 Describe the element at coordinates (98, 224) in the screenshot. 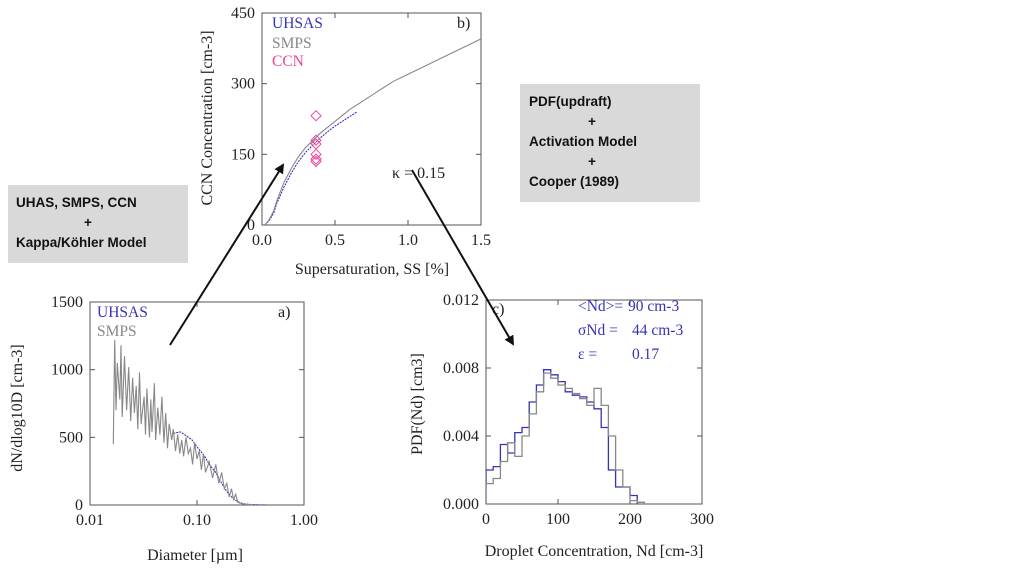

I see `inputs-box: UHAS, SMPS, CCN + Kappa/Köhler Model` at that location.